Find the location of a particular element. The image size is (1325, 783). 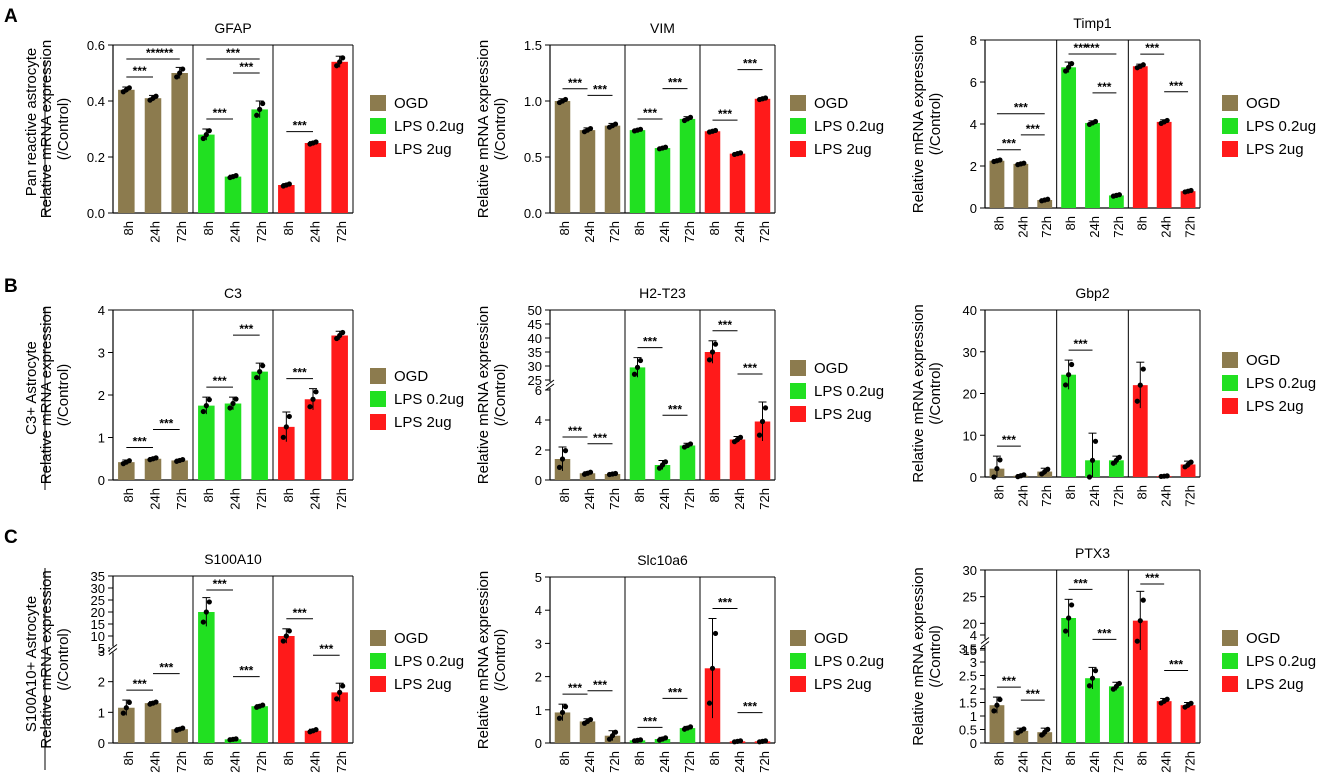

y-tick-label: 3 is located at coordinates (973, 662).